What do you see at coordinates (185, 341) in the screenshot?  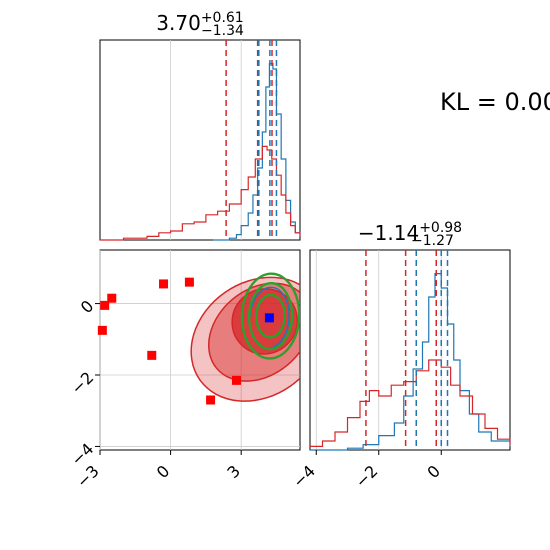 I see `marker-series` at bounding box center [185, 341].